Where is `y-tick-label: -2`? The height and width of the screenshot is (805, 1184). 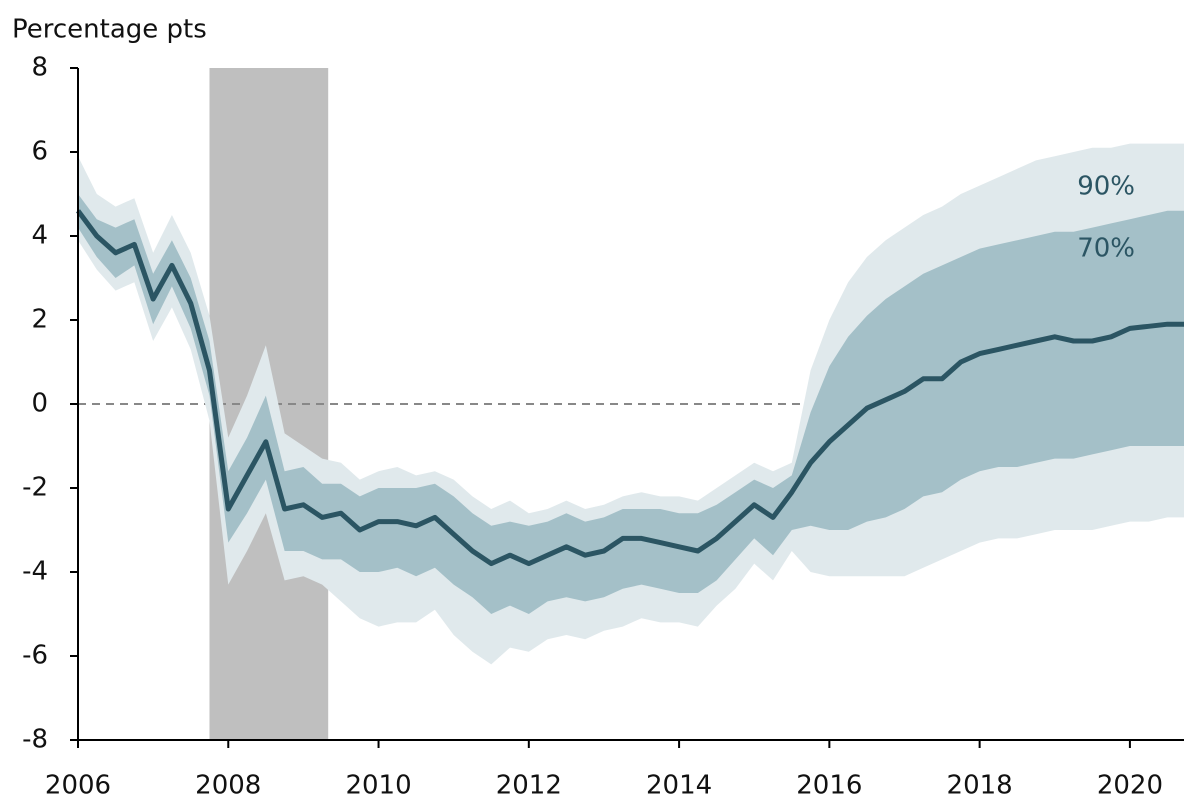 y-tick-label: -2 is located at coordinates (35, 488).